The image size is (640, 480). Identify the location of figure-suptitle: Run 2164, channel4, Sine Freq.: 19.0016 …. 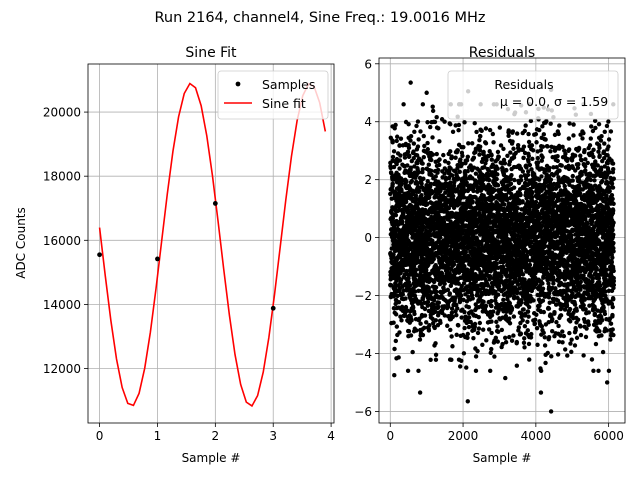
(319, 18).